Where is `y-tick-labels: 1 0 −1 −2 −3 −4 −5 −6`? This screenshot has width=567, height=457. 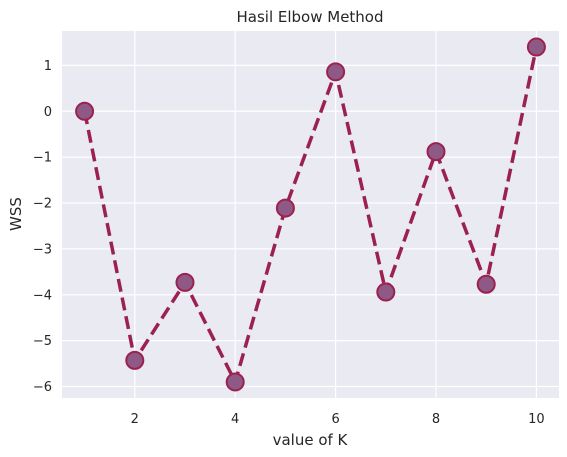 y-tick-labels: 1 0 −1 −2 −3 −4 −5 −6 is located at coordinates (42, 227).